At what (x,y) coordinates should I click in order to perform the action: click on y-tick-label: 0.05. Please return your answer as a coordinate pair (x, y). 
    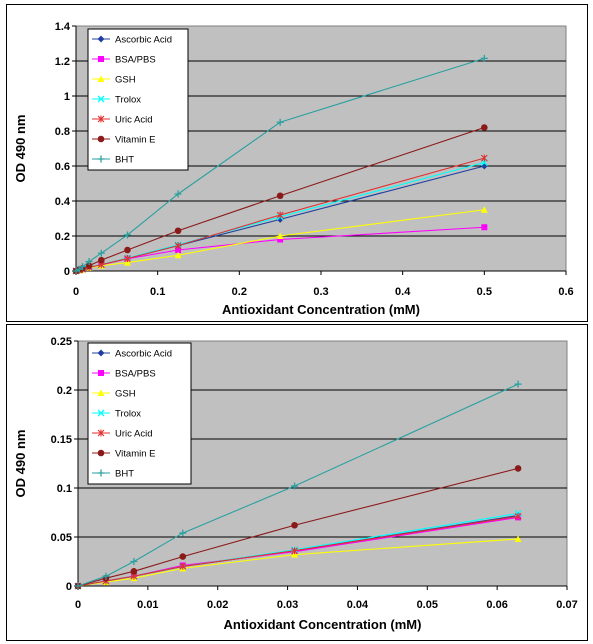
    Looking at the image, I should click on (61, 538).